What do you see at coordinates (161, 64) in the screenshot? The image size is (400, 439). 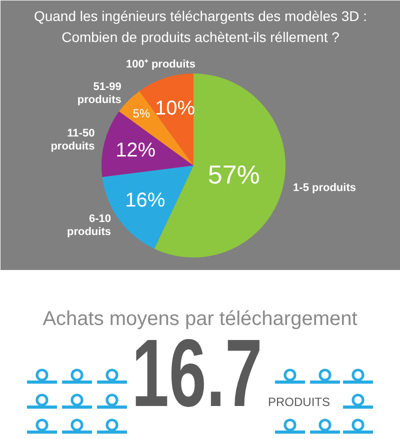 I see `slice-label: 100⁺ produits` at bounding box center [161, 64].